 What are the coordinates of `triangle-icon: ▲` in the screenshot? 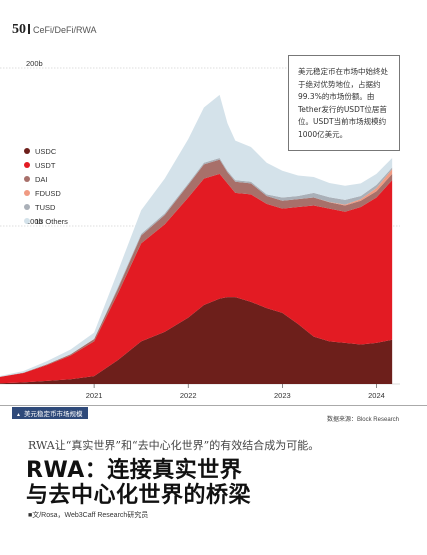 It's located at (18, 415).